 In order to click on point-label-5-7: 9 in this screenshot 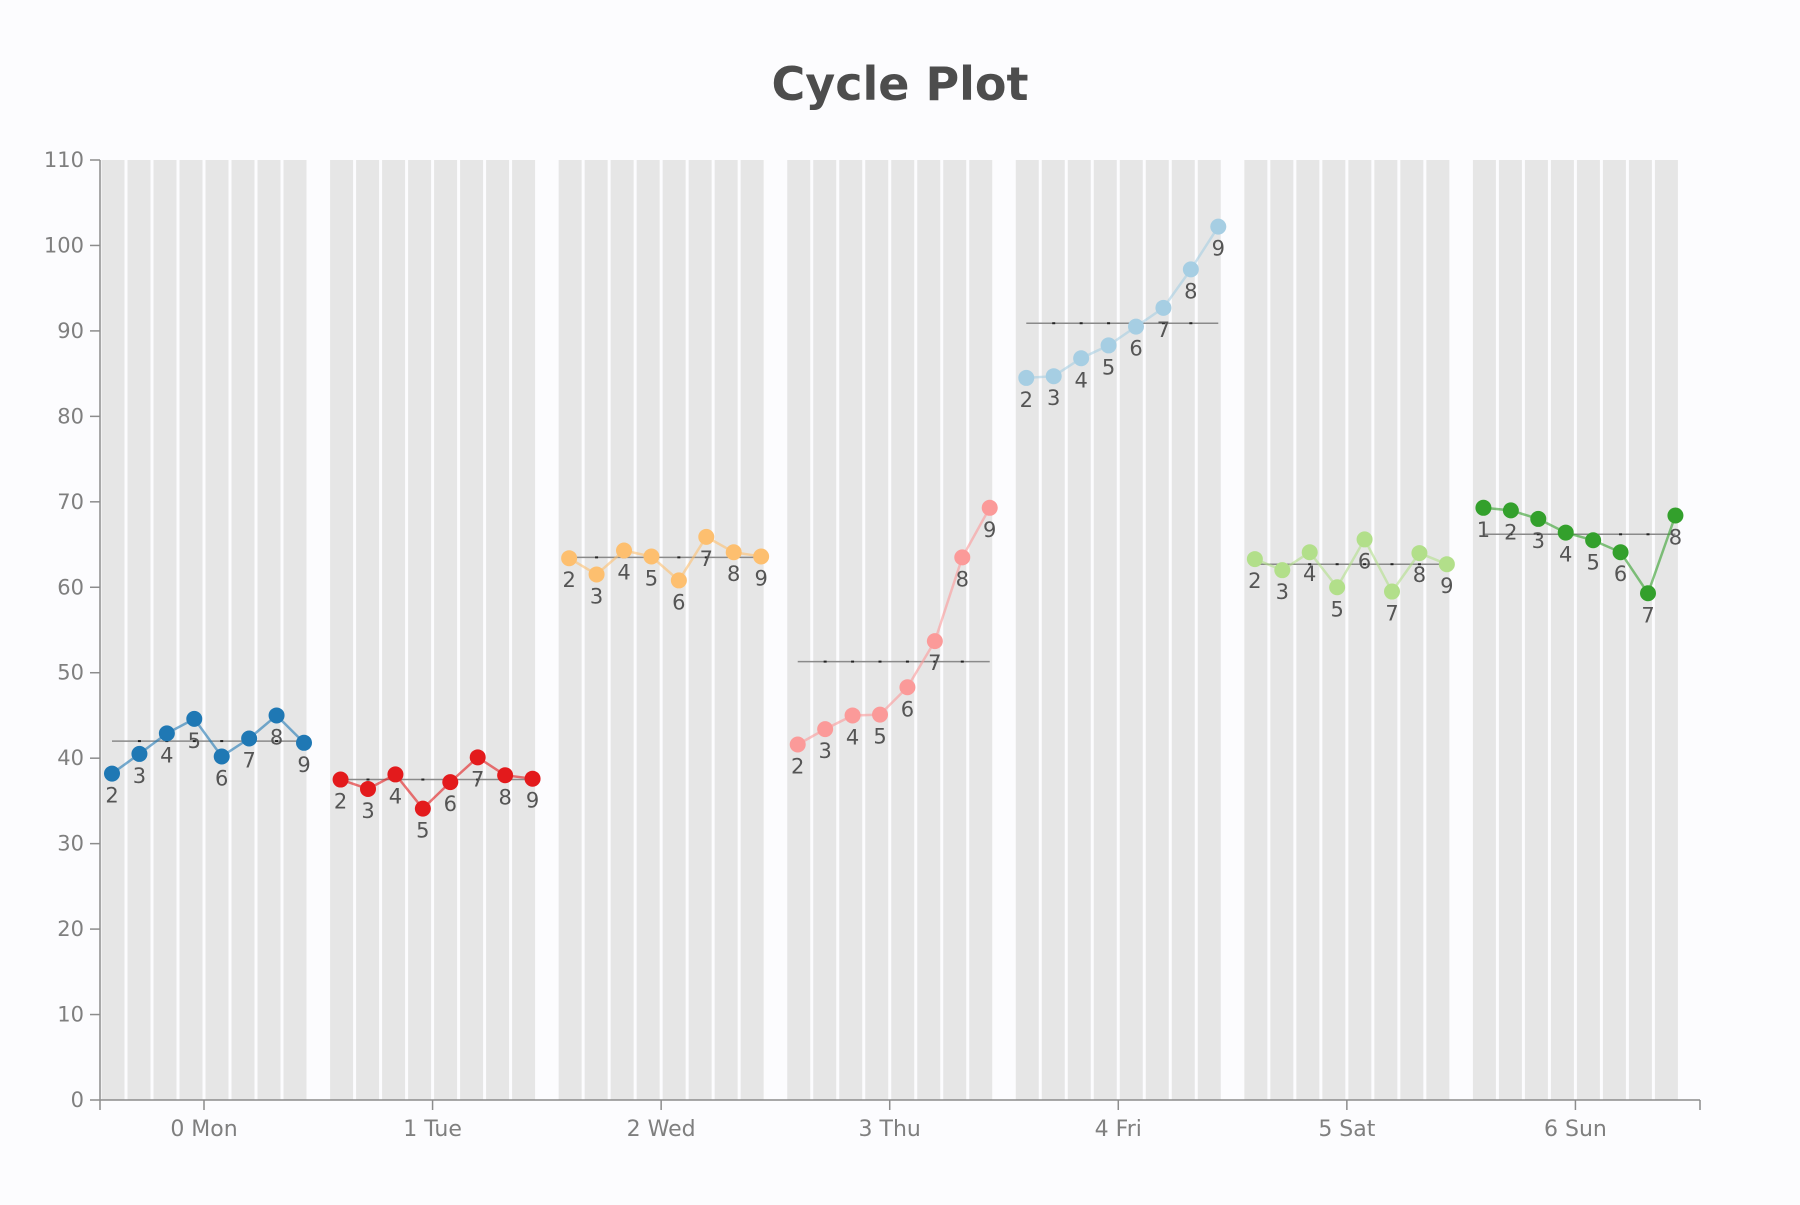, I will do `click(1446, 586)`.